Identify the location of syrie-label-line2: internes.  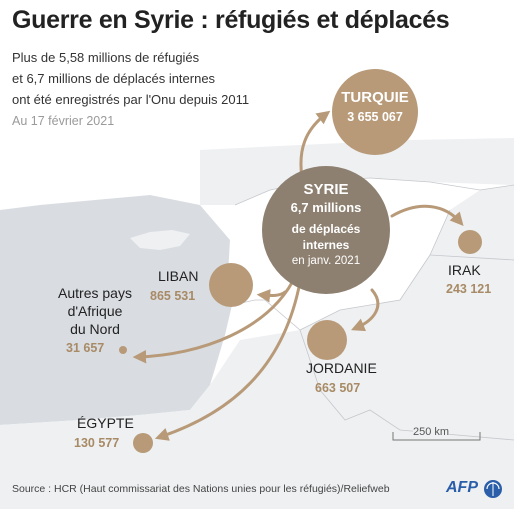
(326, 245).